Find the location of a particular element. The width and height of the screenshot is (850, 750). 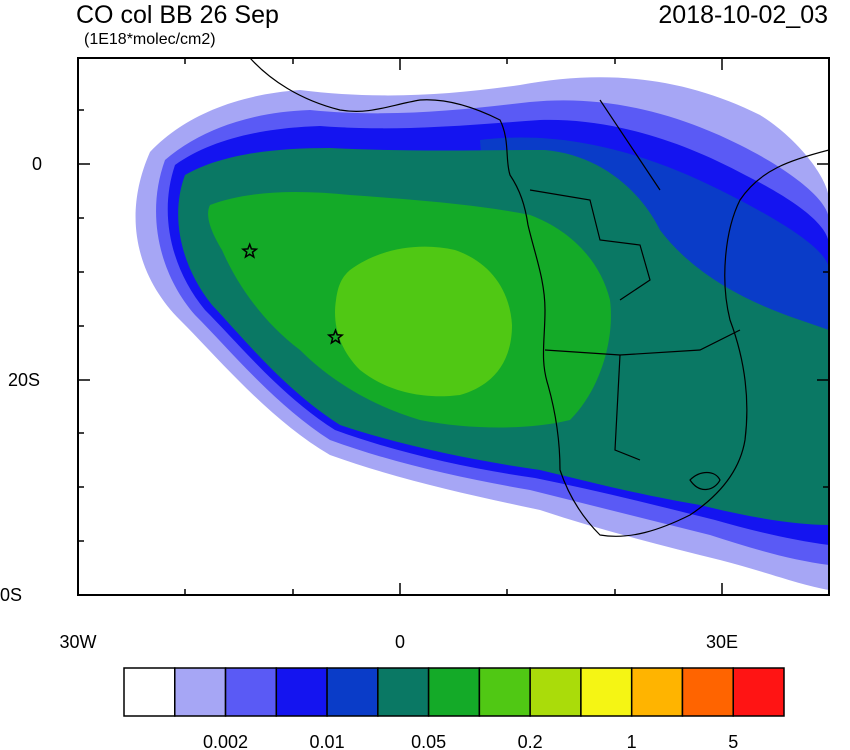

star-markers is located at coordinates (292, 293).